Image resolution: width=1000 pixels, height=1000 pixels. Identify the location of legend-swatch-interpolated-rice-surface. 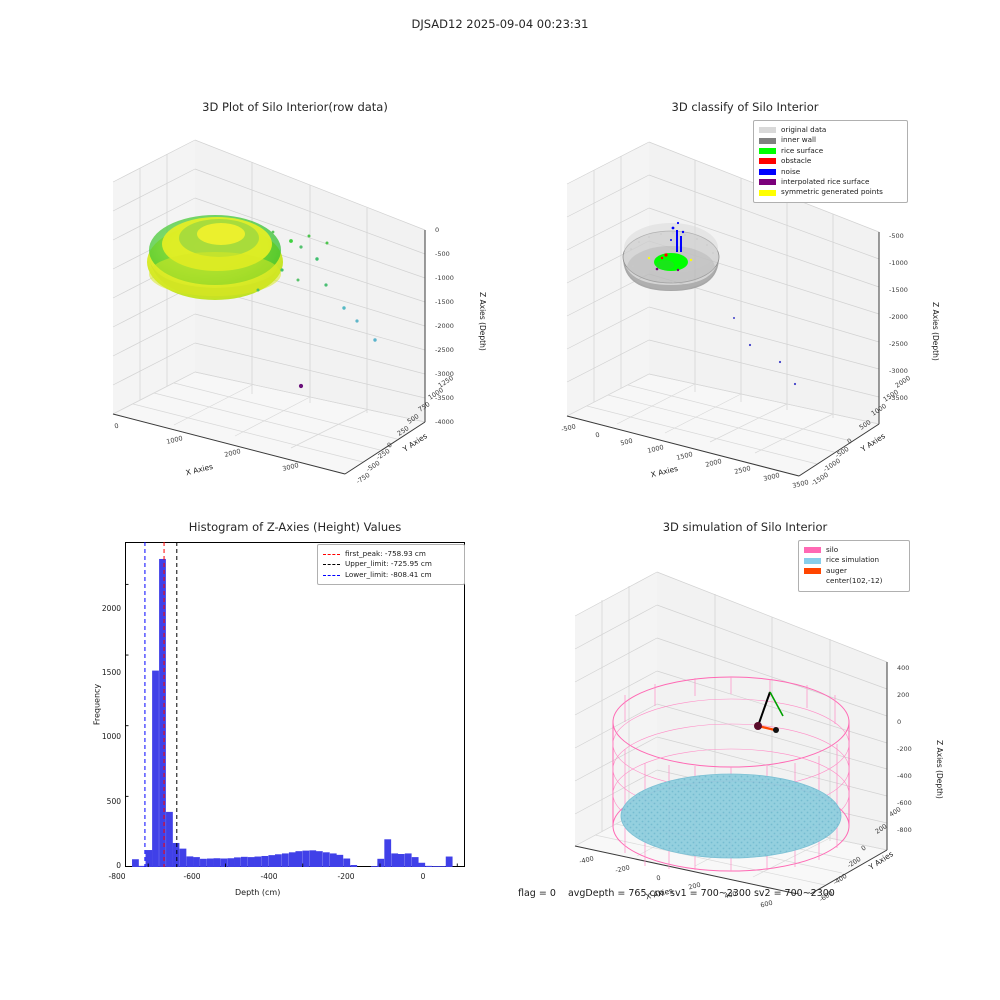
(767, 182).